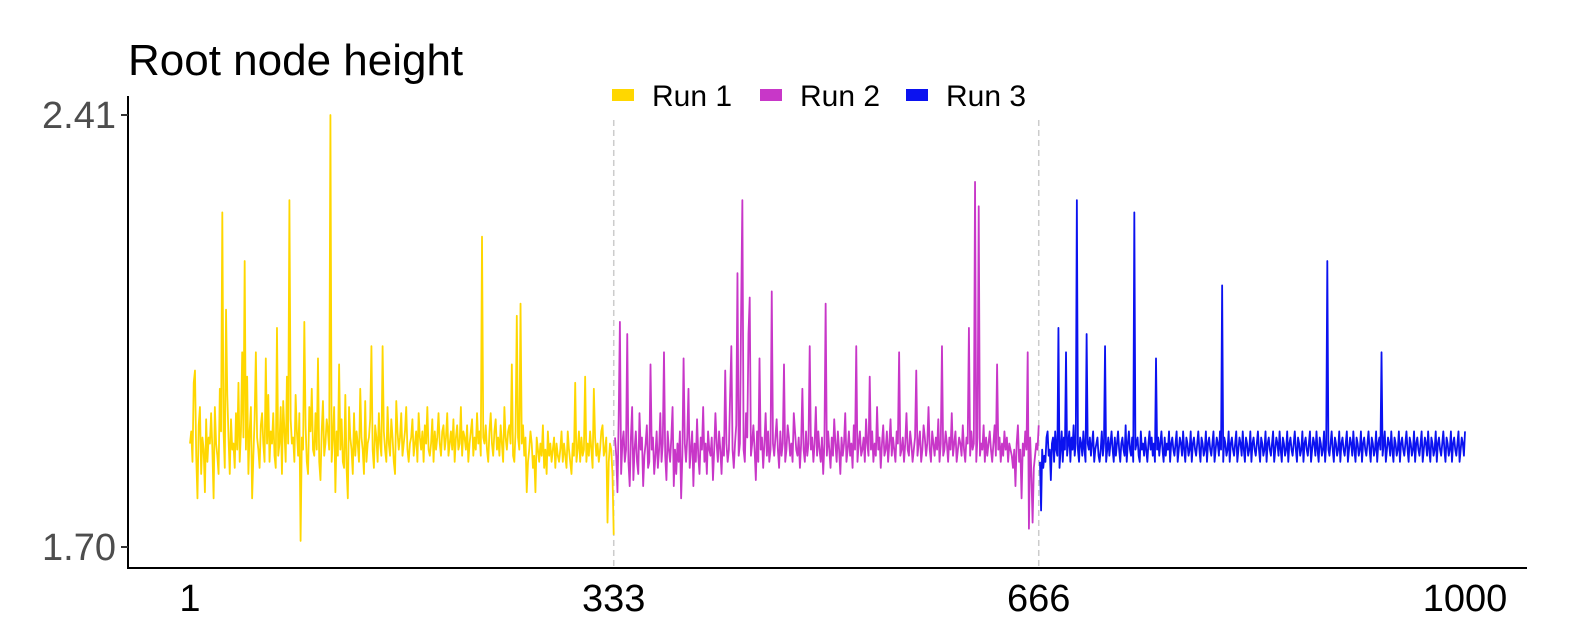 Image resolution: width=1578 pixels, height=631 pixels. What do you see at coordinates (1038, 599) in the screenshot?
I see `x-tick-label: 666` at bounding box center [1038, 599].